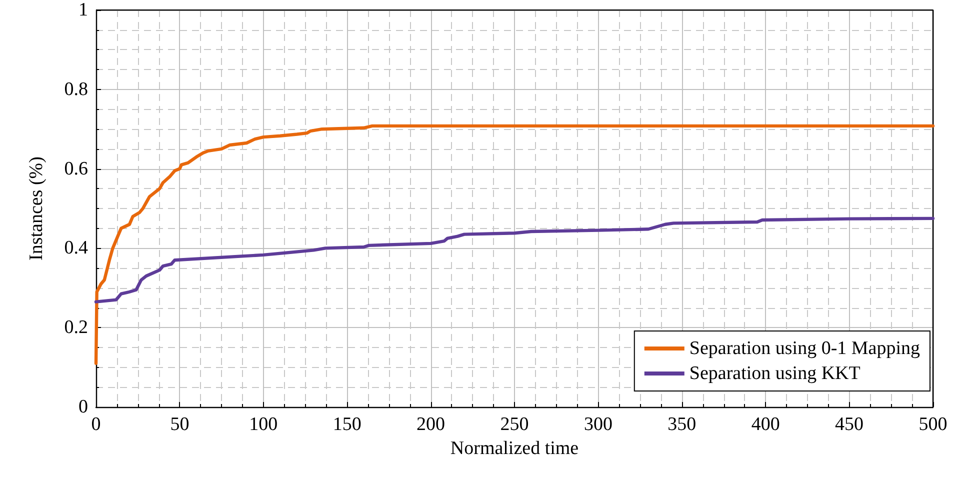  Describe the element at coordinates (682, 424) in the screenshot. I see `x-tick-label: 350` at that location.